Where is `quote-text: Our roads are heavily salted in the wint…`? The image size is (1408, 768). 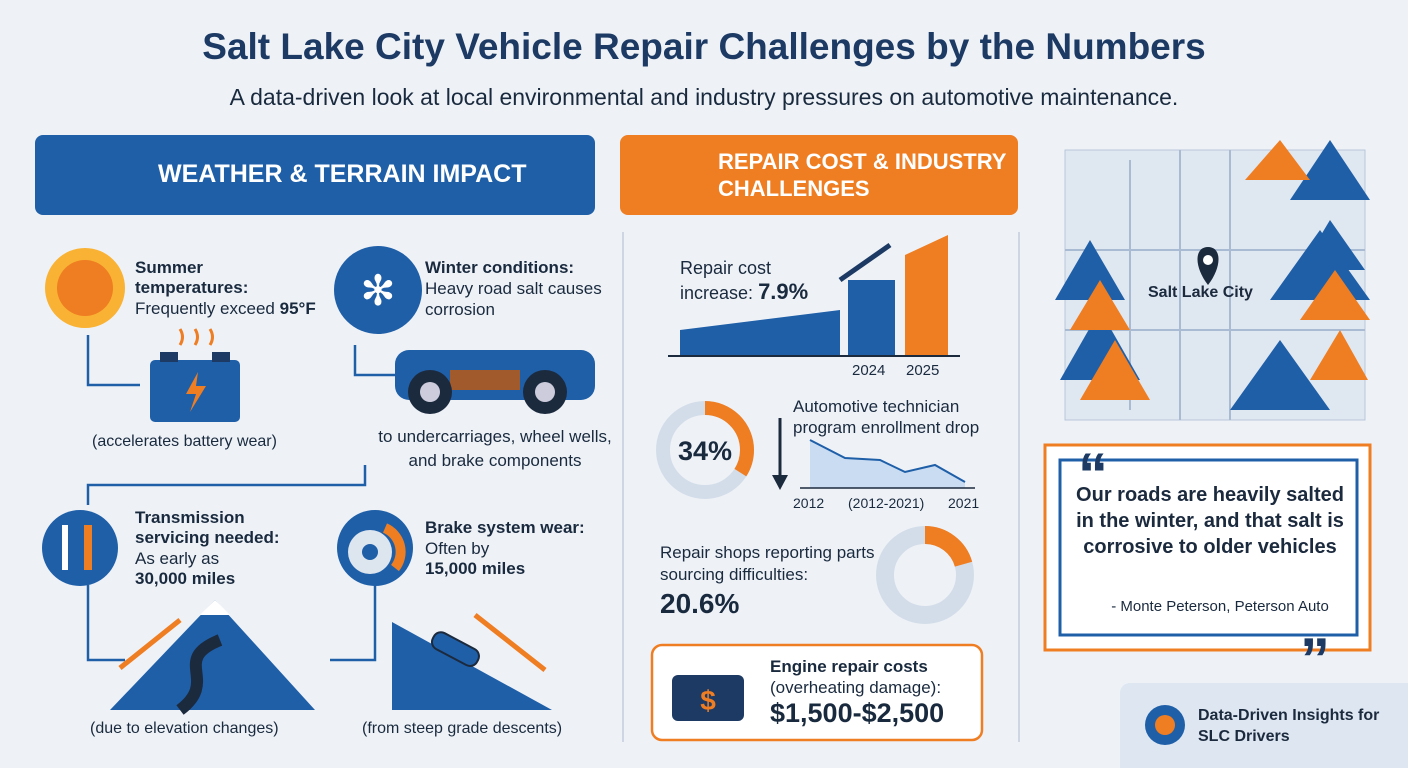 quote-text: Our roads are heavily salted in the wint… is located at coordinates (1210, 521).